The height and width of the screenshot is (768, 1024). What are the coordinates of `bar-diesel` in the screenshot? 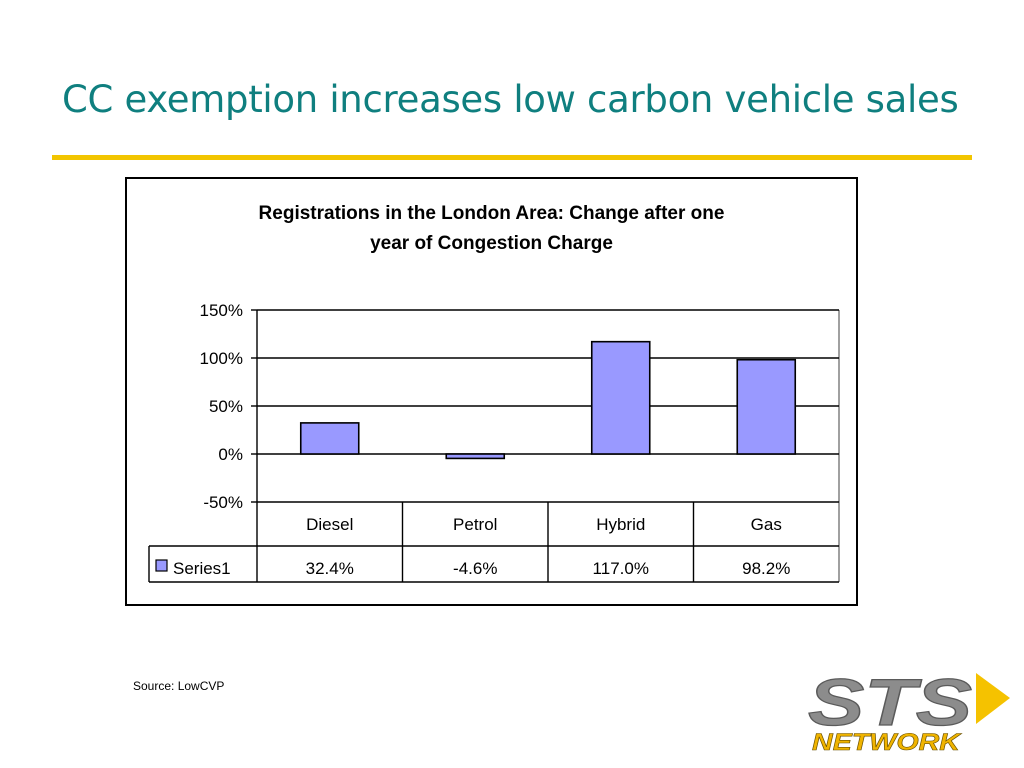 It's located at (329, 438).